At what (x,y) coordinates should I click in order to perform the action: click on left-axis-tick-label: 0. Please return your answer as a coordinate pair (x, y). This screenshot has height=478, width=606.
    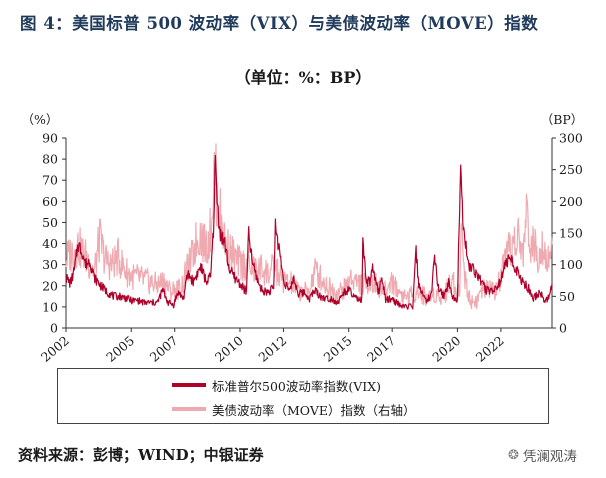
    Looking at the image, I should click on (54, 328).